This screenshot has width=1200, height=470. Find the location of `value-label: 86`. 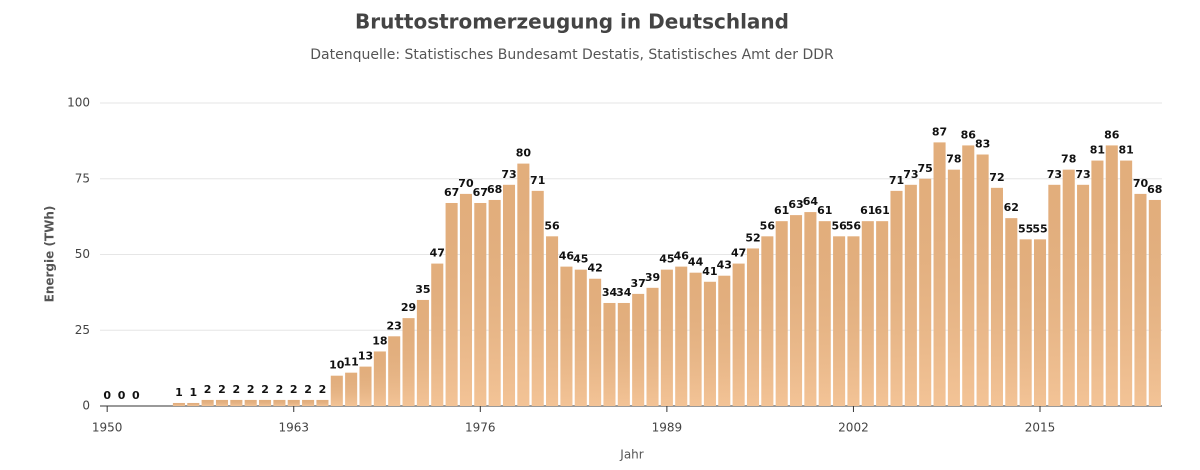

value-label: 86 is located at coordinates (969, 134).